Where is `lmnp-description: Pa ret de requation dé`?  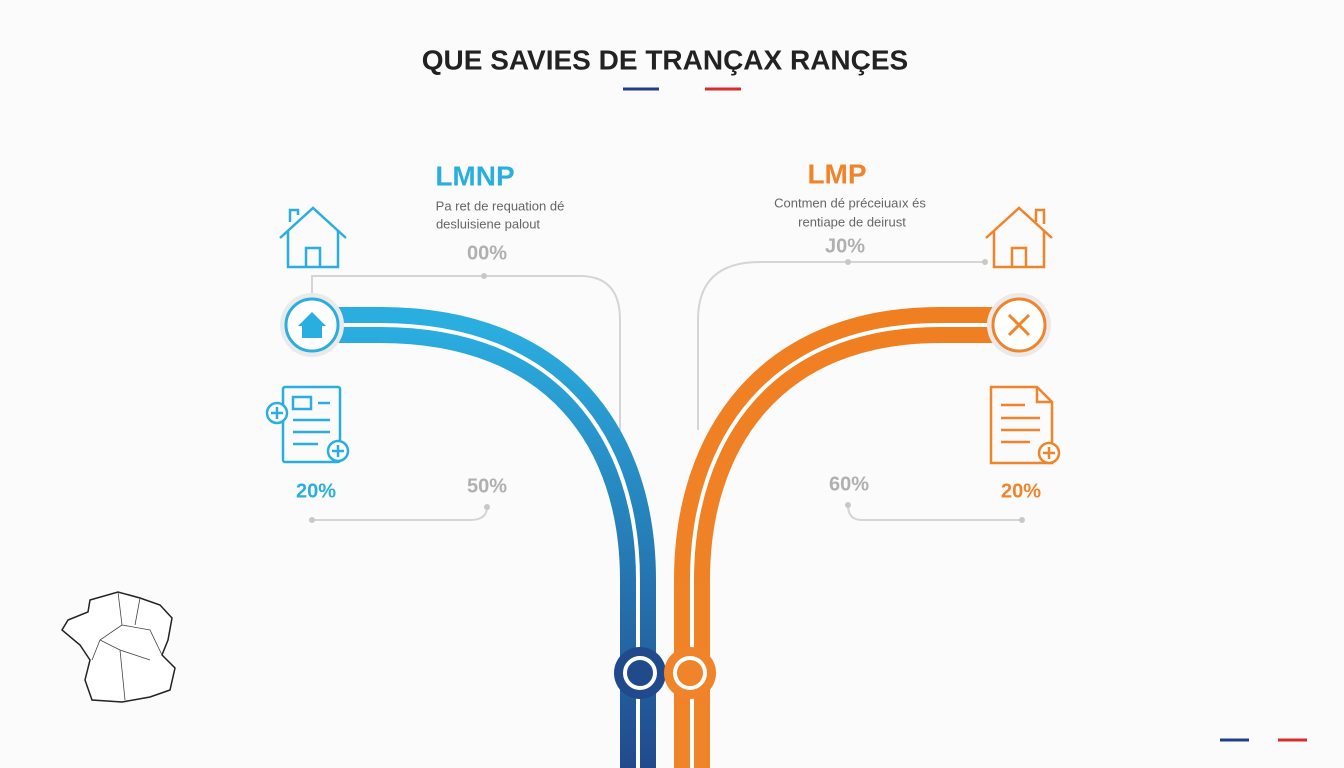
lmnp-description: Pa ret de requation dé is located at coordinates (500, 205).